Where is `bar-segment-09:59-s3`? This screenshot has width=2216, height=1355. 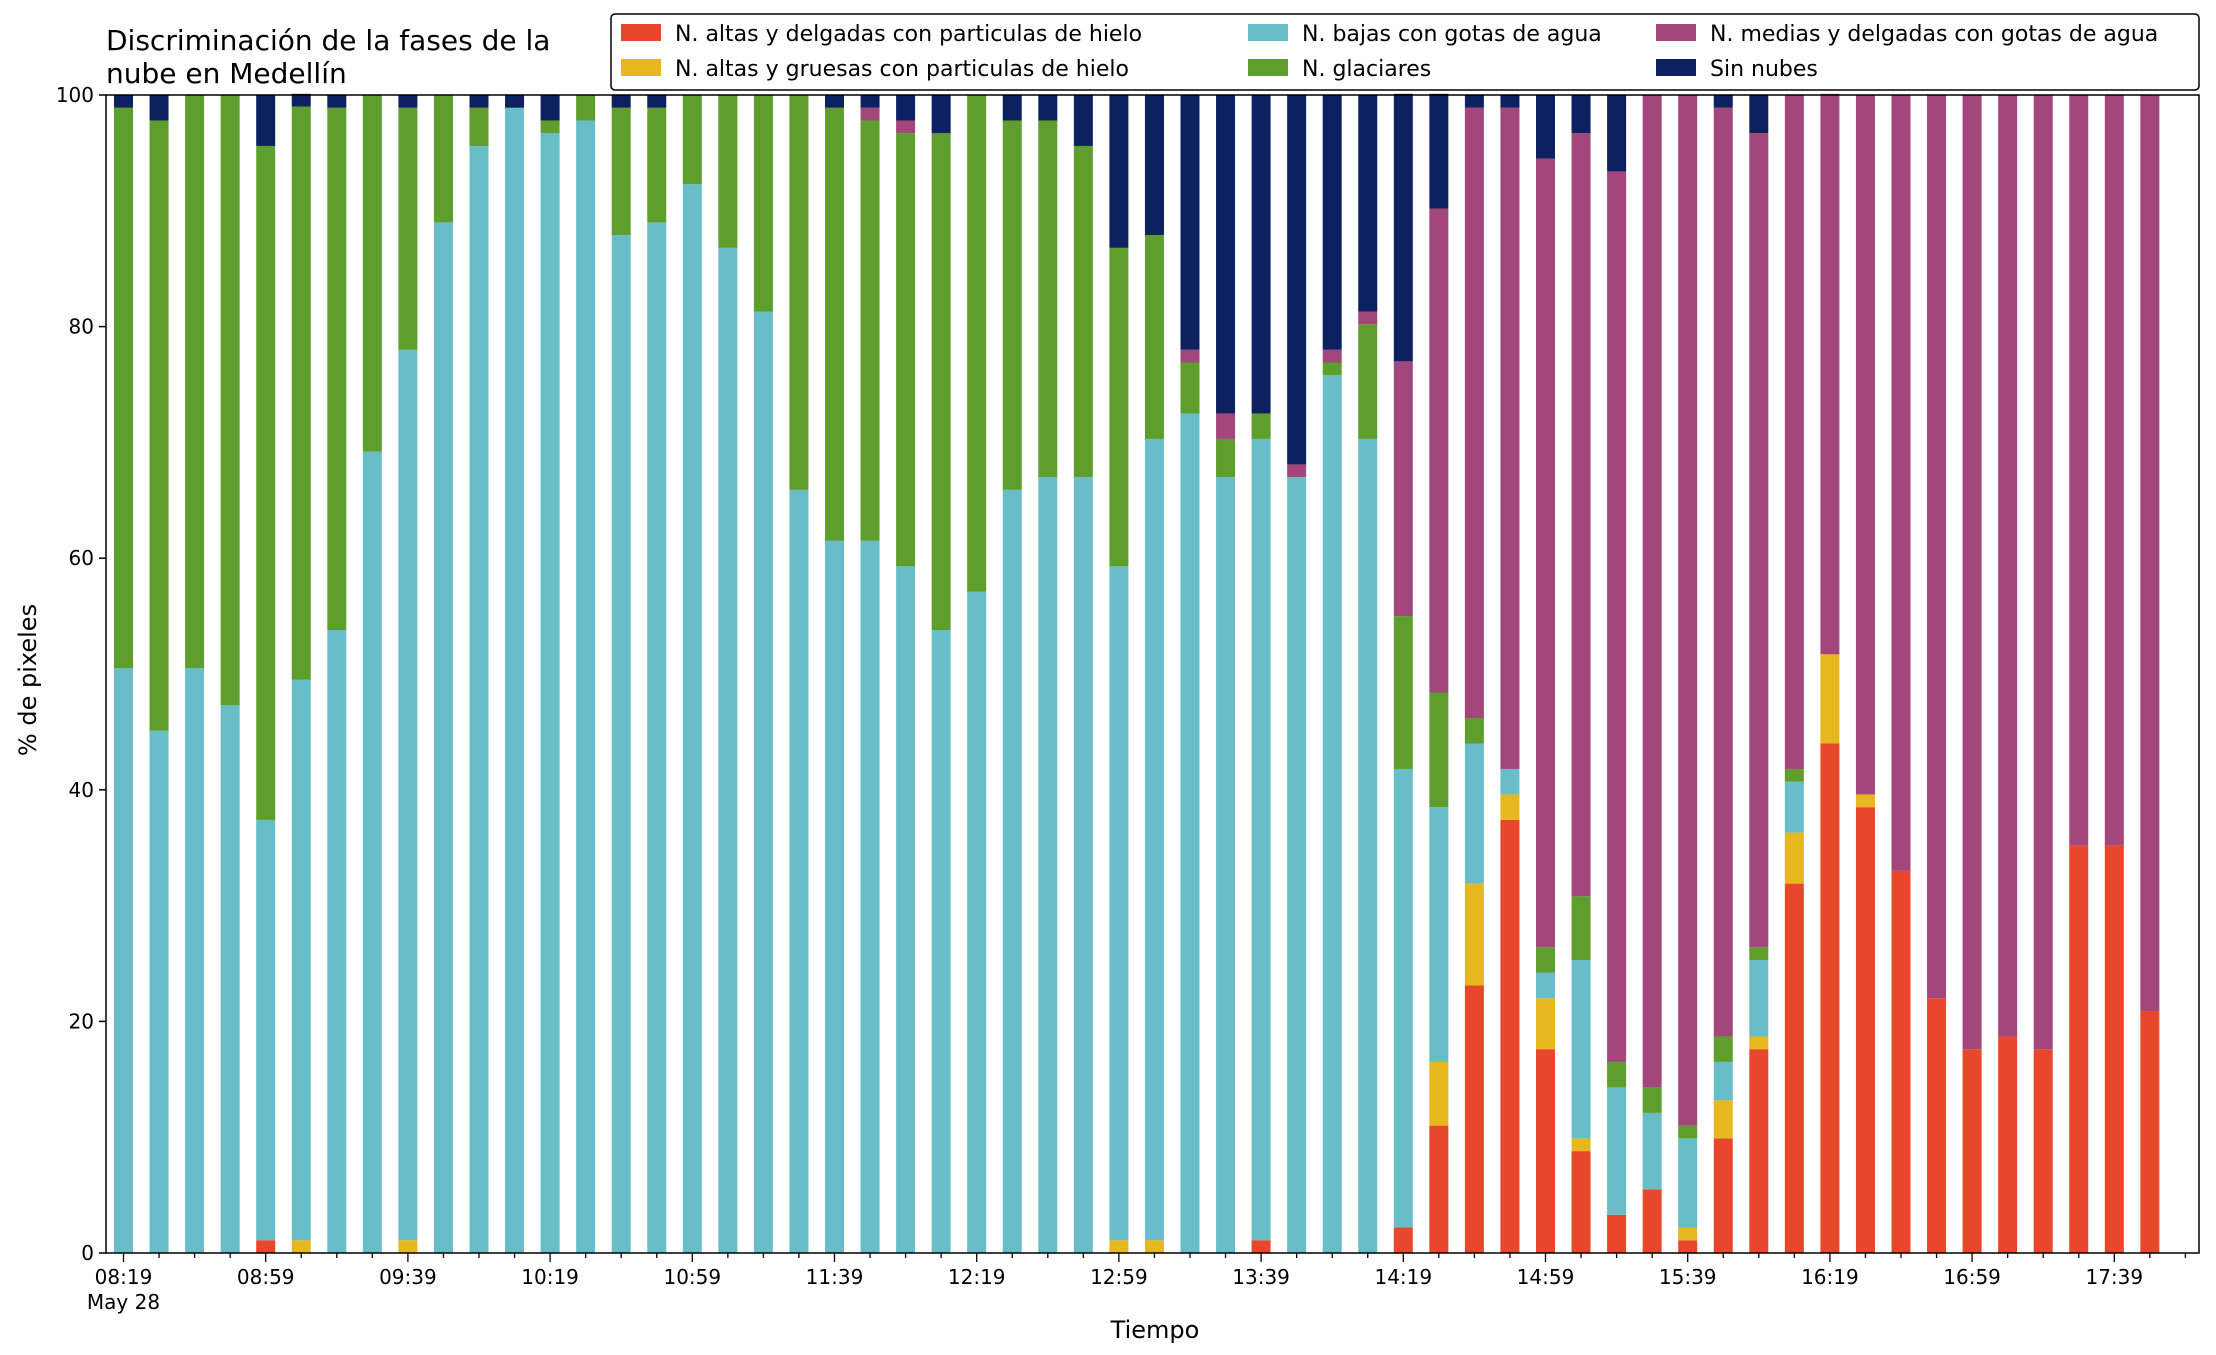 bar-segment-09:59-s3 is located at coordinates (479, 126).